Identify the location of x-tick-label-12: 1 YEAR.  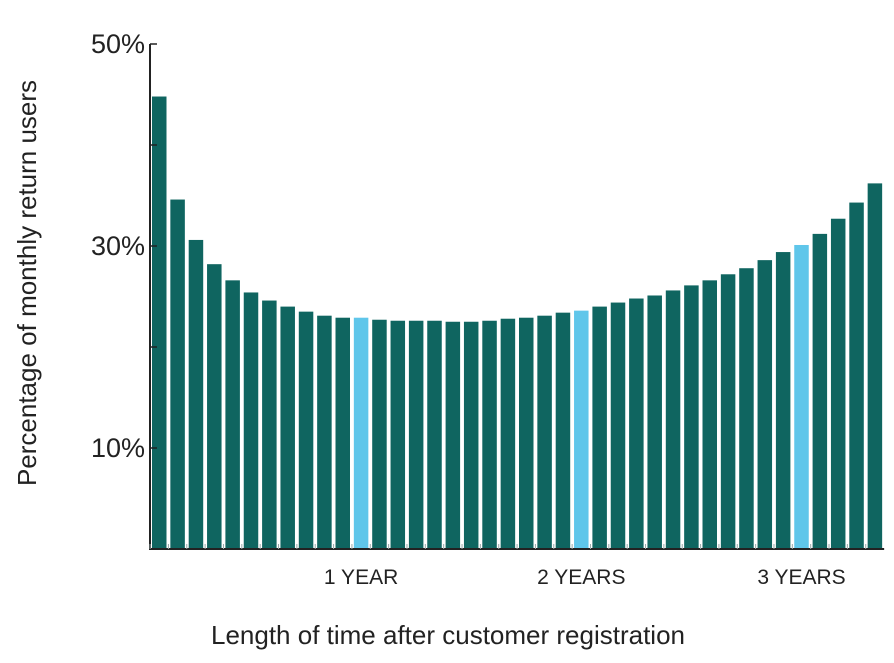
(361, 577).